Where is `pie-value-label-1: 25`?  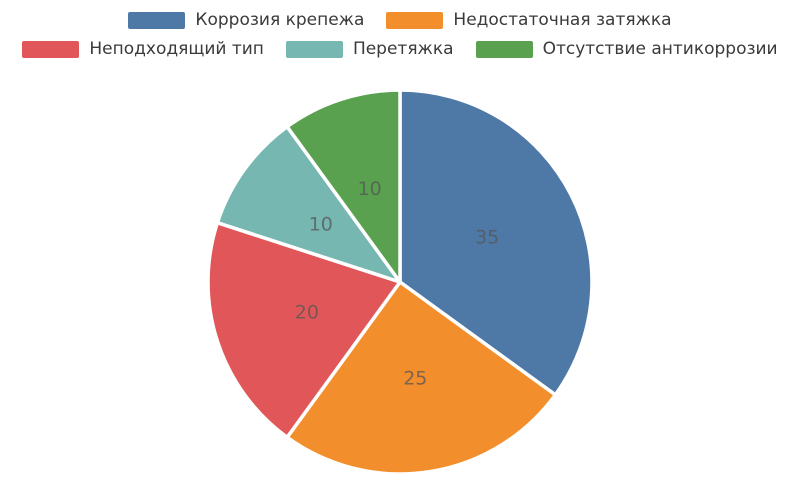 pie-value-label-1: 25 is located at coordinates (415, 379).